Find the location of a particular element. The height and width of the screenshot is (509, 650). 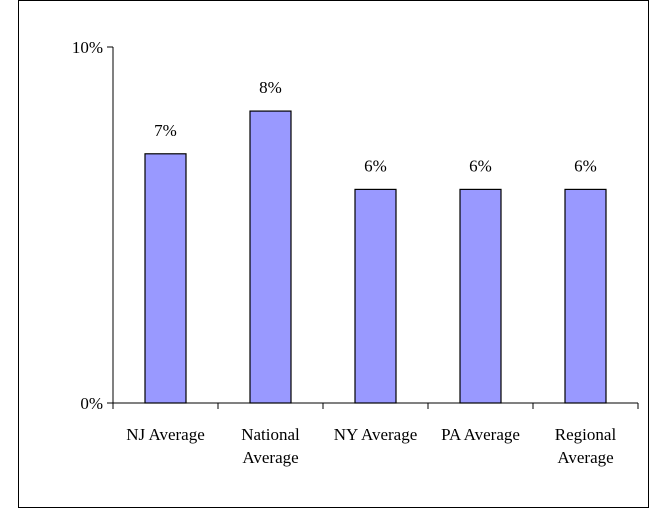

x-tick-label: NY Average is located at coordinates (375, 434).